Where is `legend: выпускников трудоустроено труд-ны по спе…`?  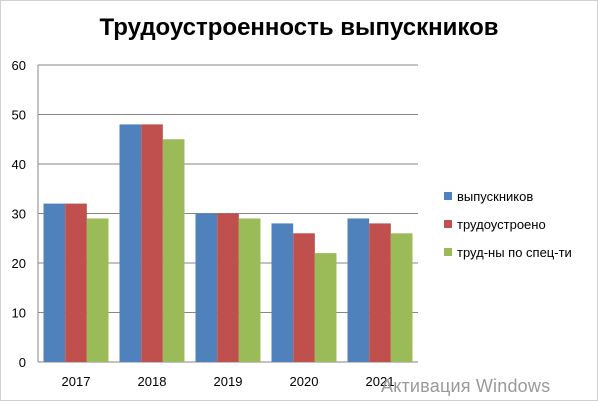 legend: выпускников трудоустроено труд-ны по спе… is located at coordinates (508, 228).